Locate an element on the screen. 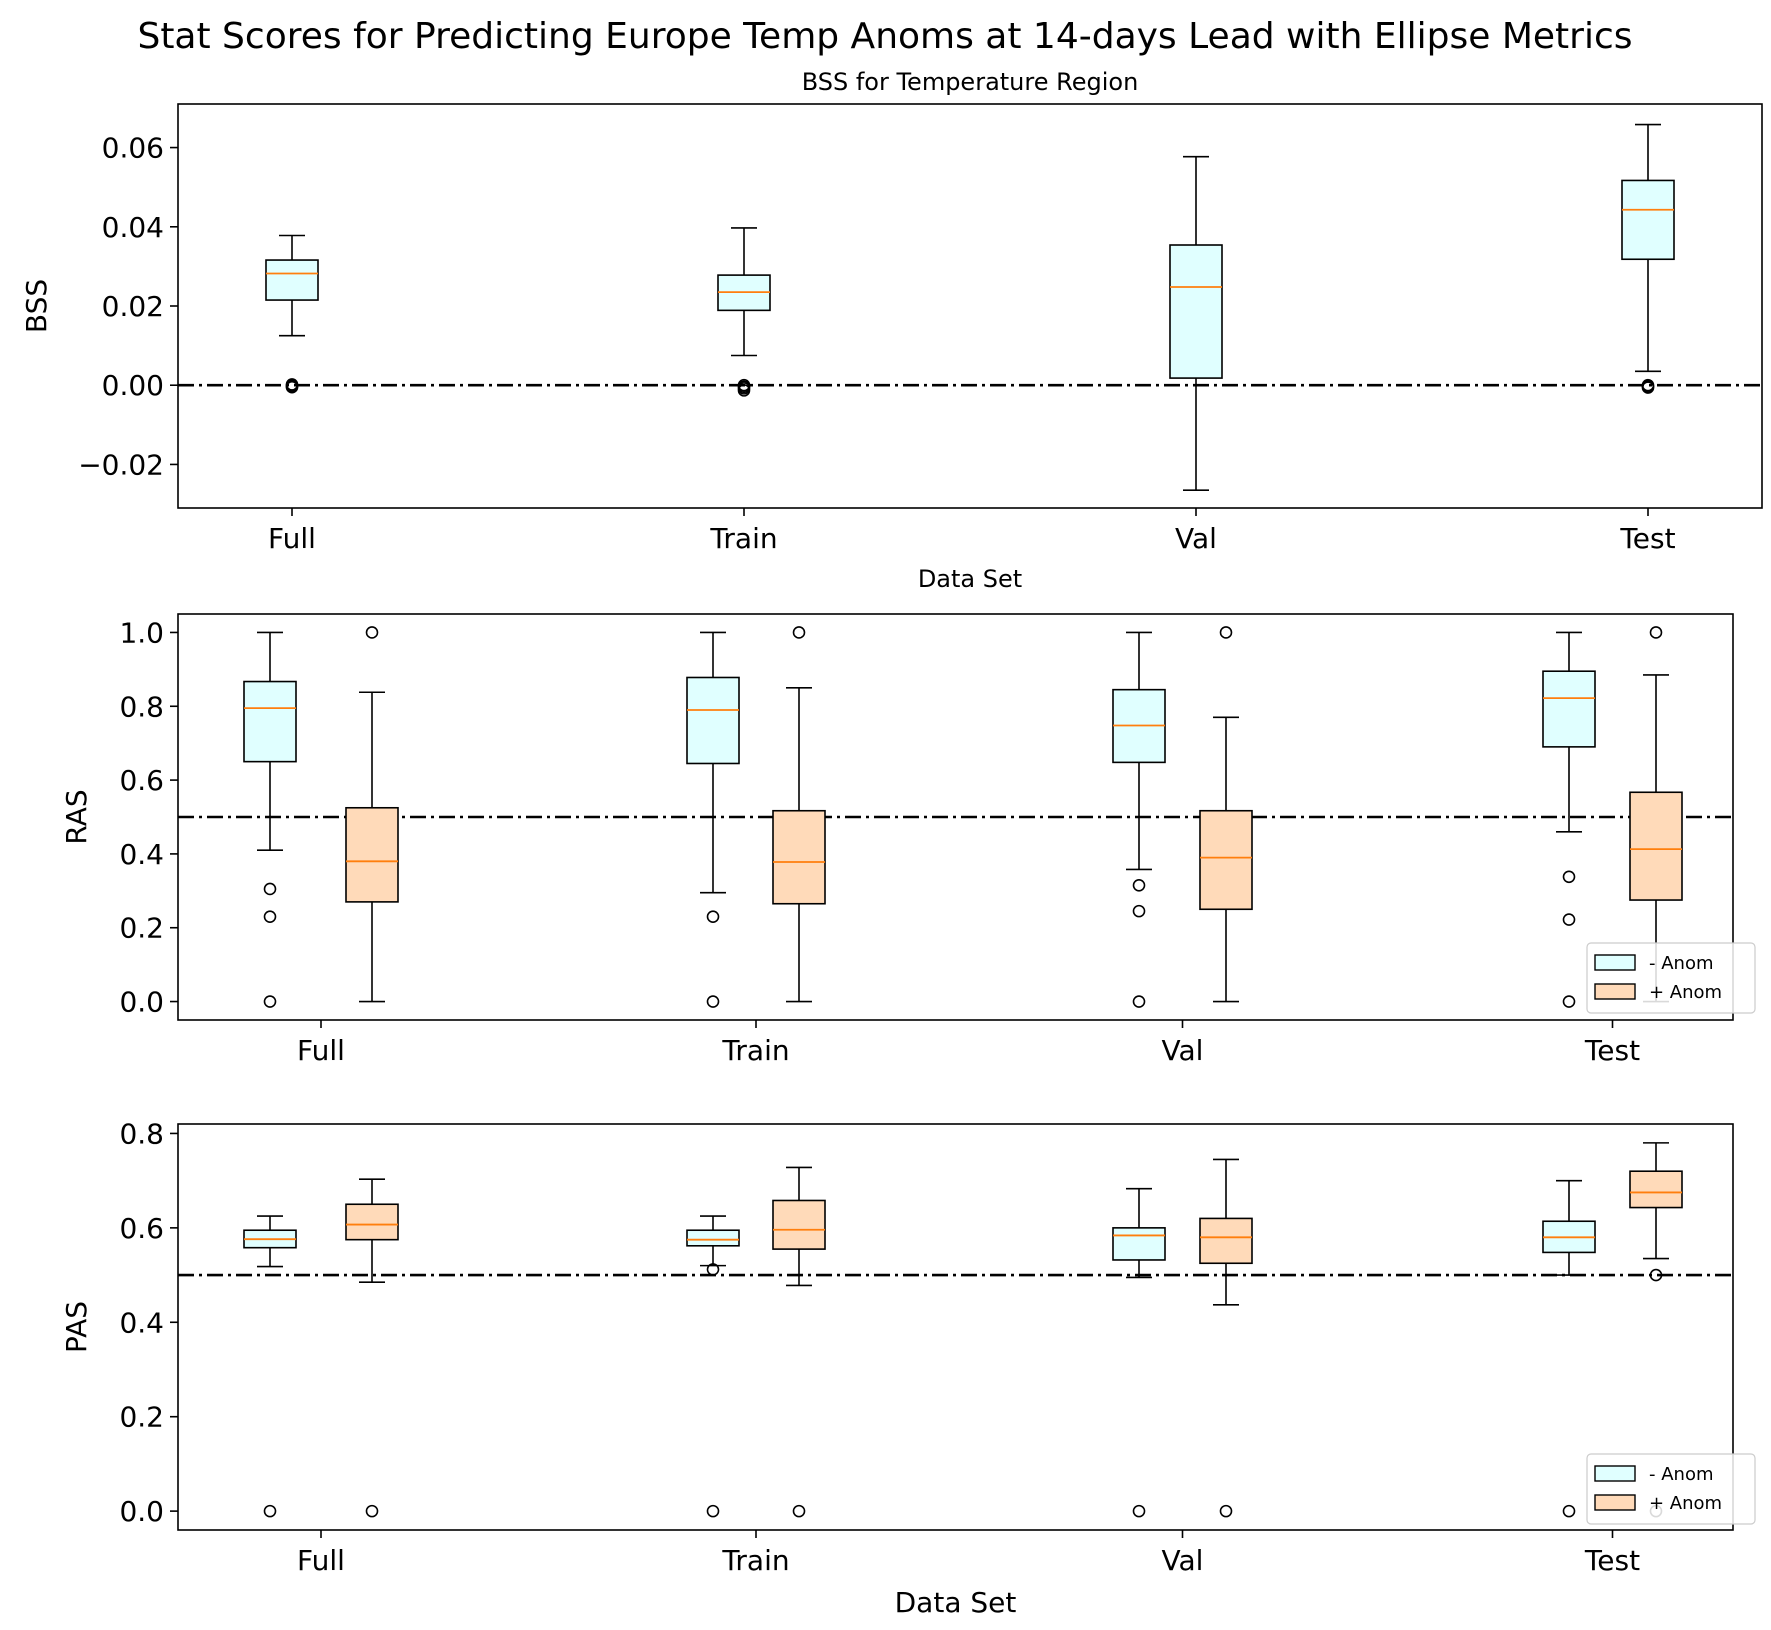  y-axis-label: PAS is located at coordinates (76, 1327).